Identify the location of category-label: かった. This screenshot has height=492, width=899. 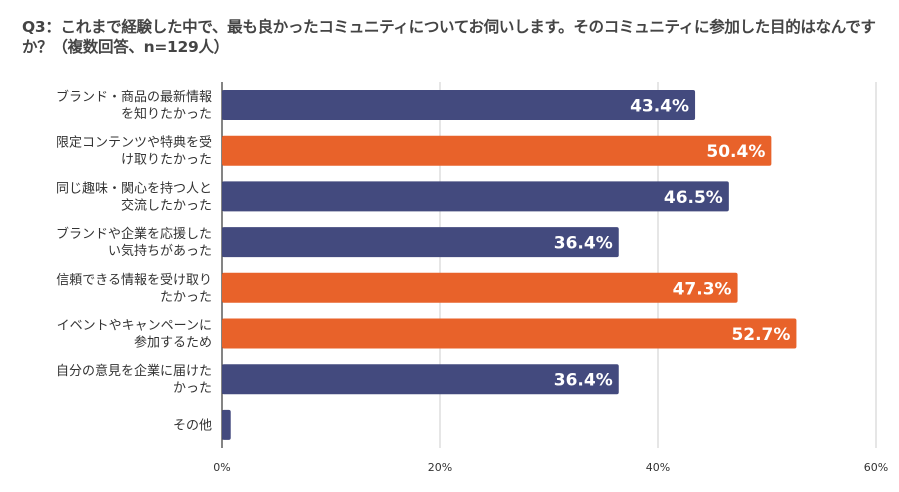
(192, 388).